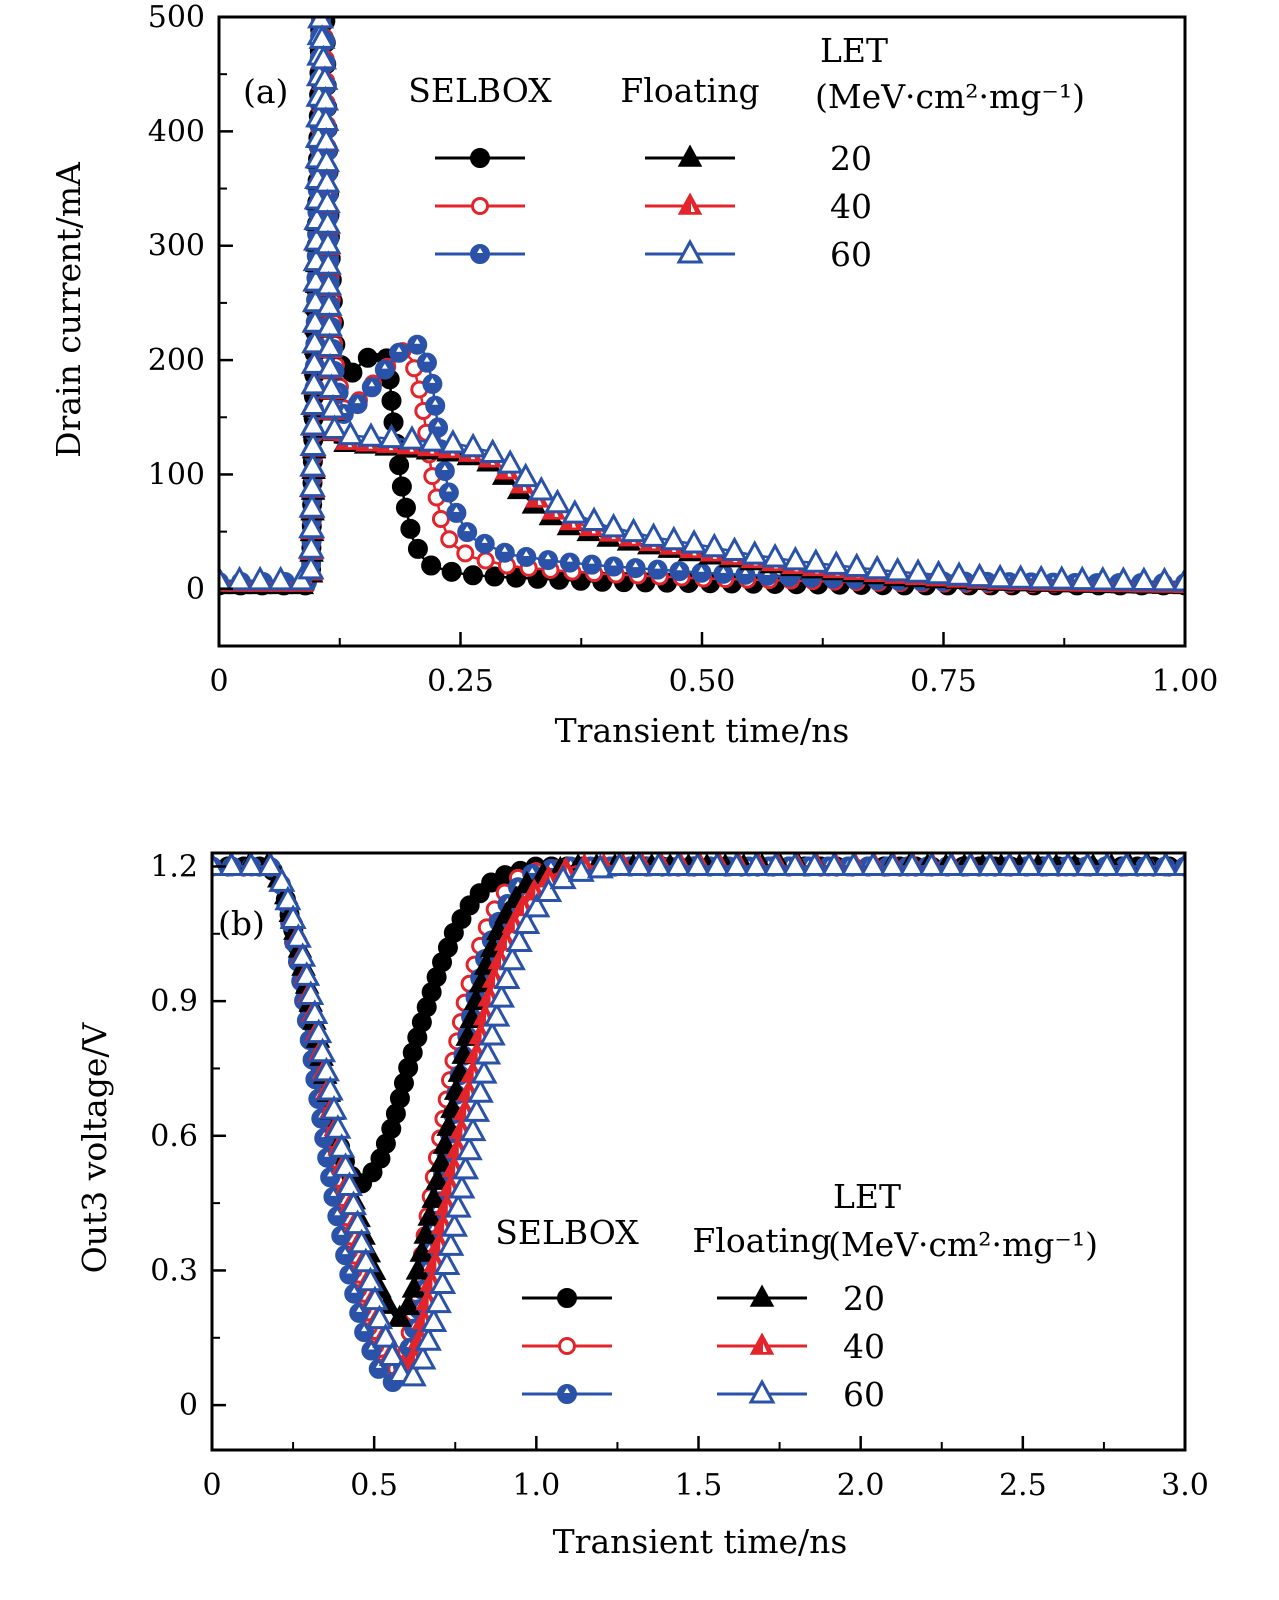  I want to click on y-tick-label: 100, so click(176, 474).